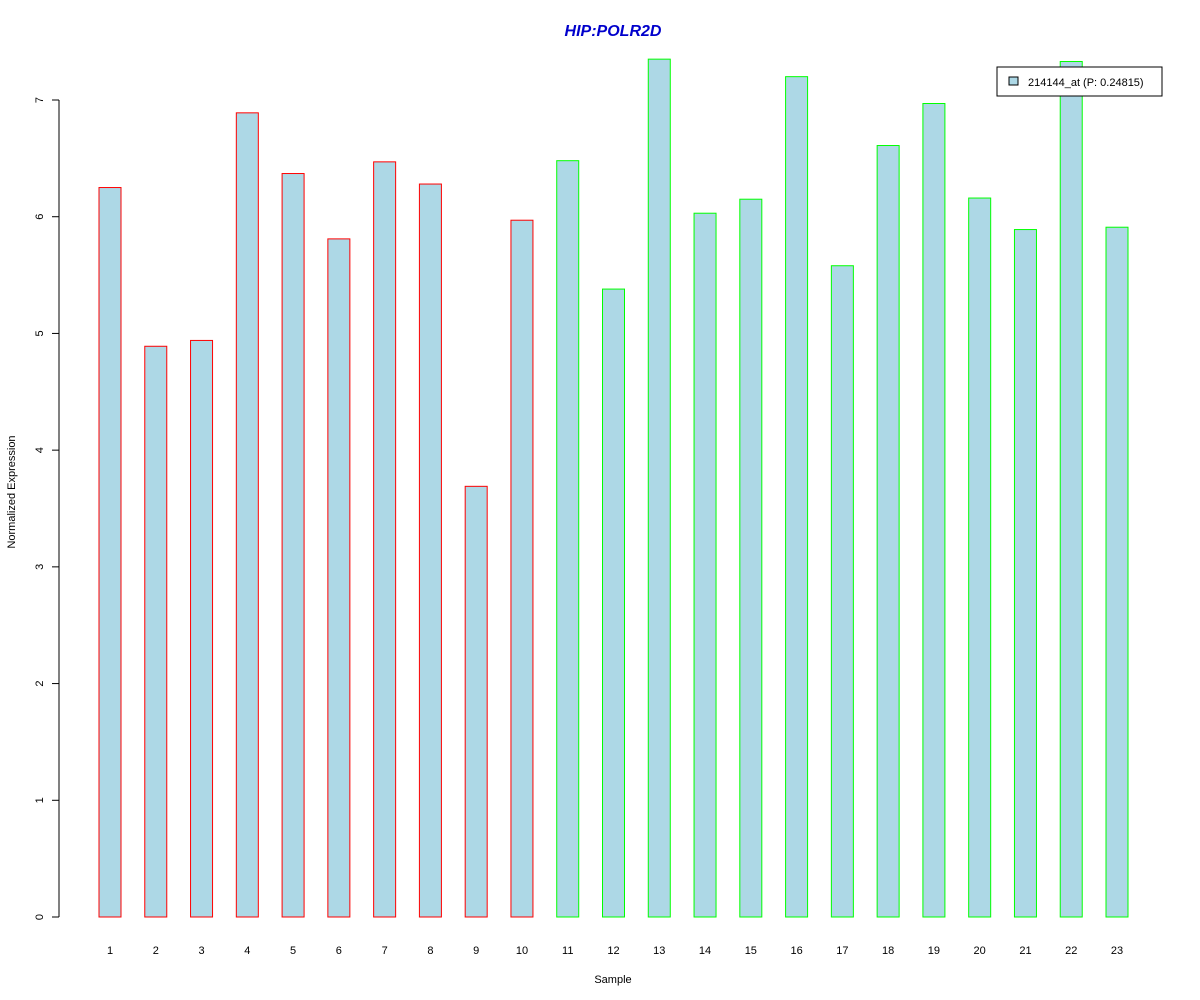 The image size is (1200, 1000). What do you see at coordinates (385, 951) in the screenshot?
I see `x-tick-label: 7` at bounding box center [385, 951].